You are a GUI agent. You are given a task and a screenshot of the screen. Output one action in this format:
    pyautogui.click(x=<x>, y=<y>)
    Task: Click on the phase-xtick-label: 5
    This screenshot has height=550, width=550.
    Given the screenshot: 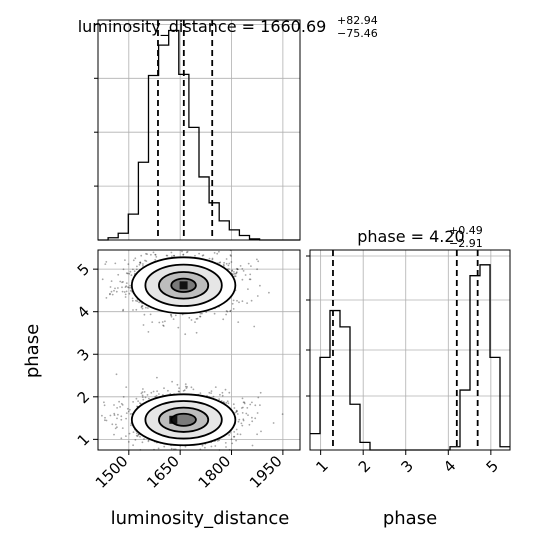 What is the action you would take?
    pyautogui.click(x=492, y=466)
    